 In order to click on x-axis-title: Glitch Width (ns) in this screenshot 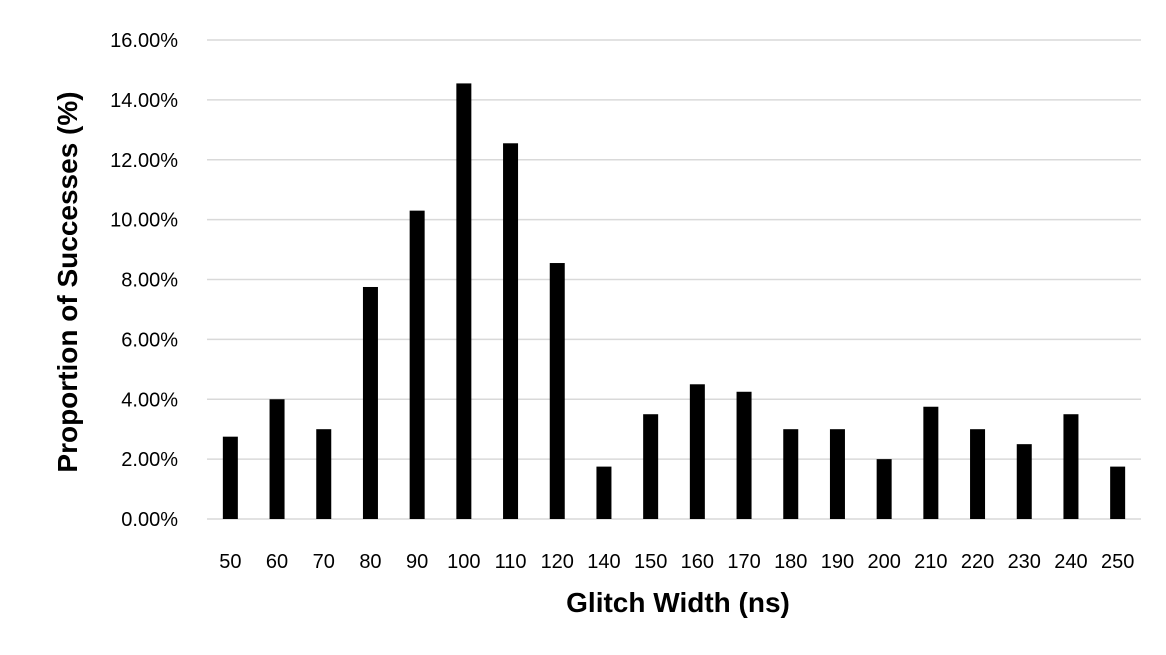, I will do `click(678, 602)`.